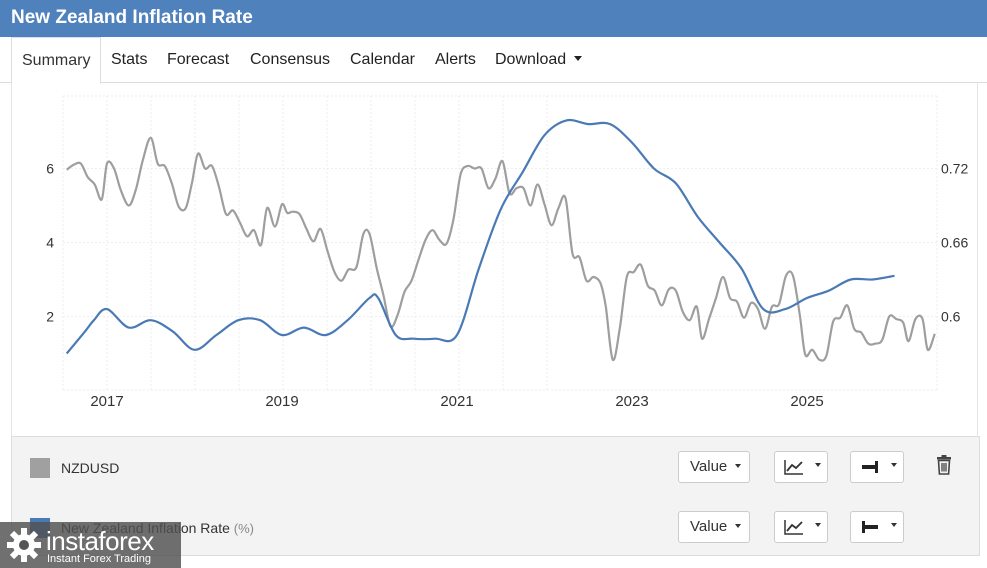 This screenshot has height=568, width=987. I want to click on chart-type-select-nzdusd, so click(801, 467).